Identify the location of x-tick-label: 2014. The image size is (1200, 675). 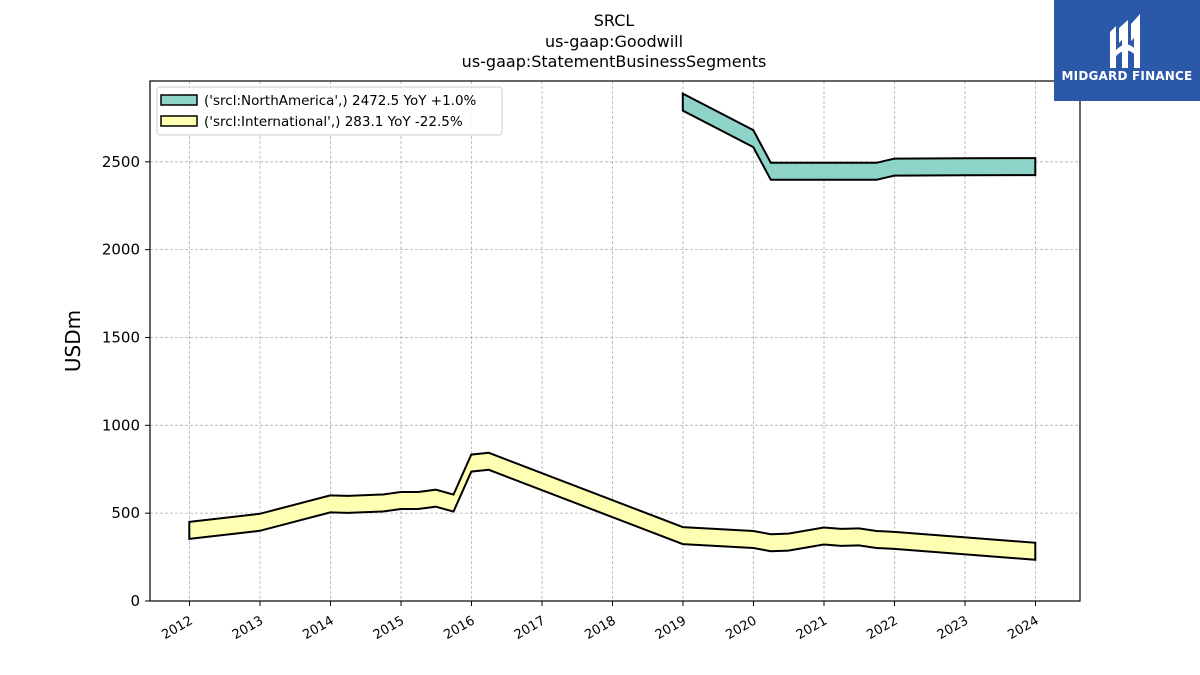
(318, 628).